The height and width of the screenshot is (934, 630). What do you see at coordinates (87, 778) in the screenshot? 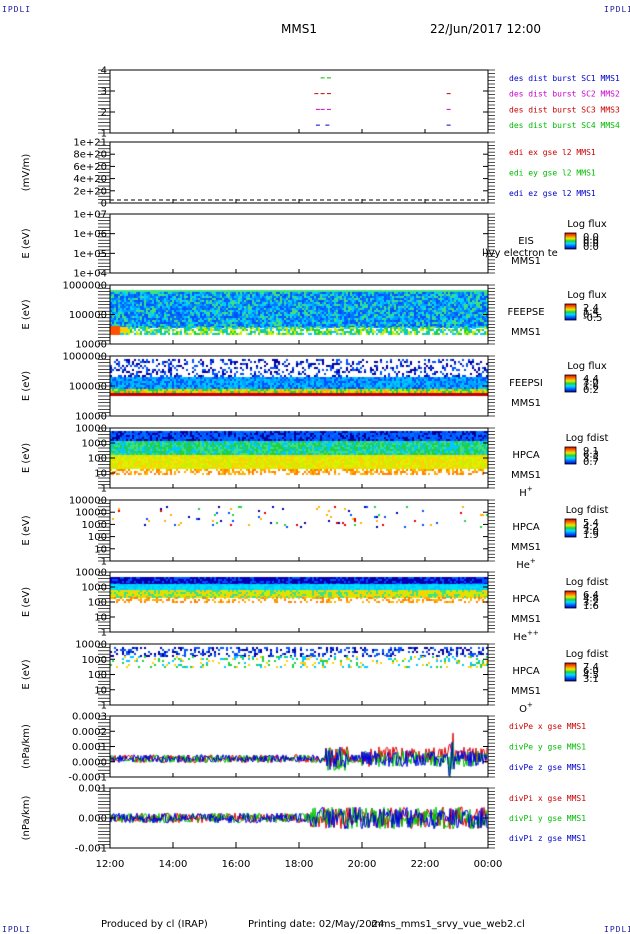
I see `ytick-label: -0.0001` at bounding box center [87, 778].